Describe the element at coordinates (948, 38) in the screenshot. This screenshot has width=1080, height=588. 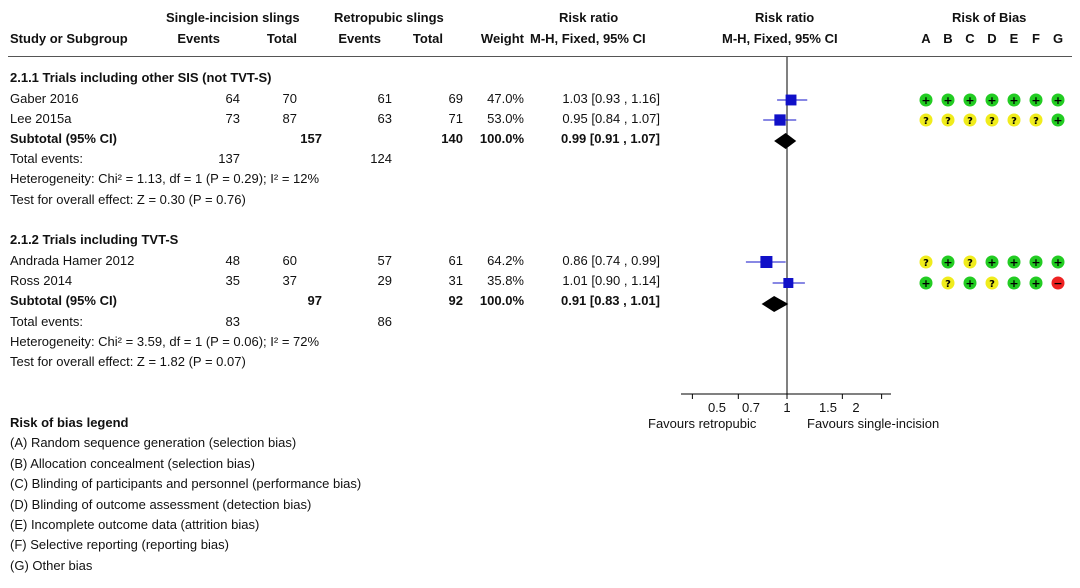
I see `rob-letter-b: B` at that location.